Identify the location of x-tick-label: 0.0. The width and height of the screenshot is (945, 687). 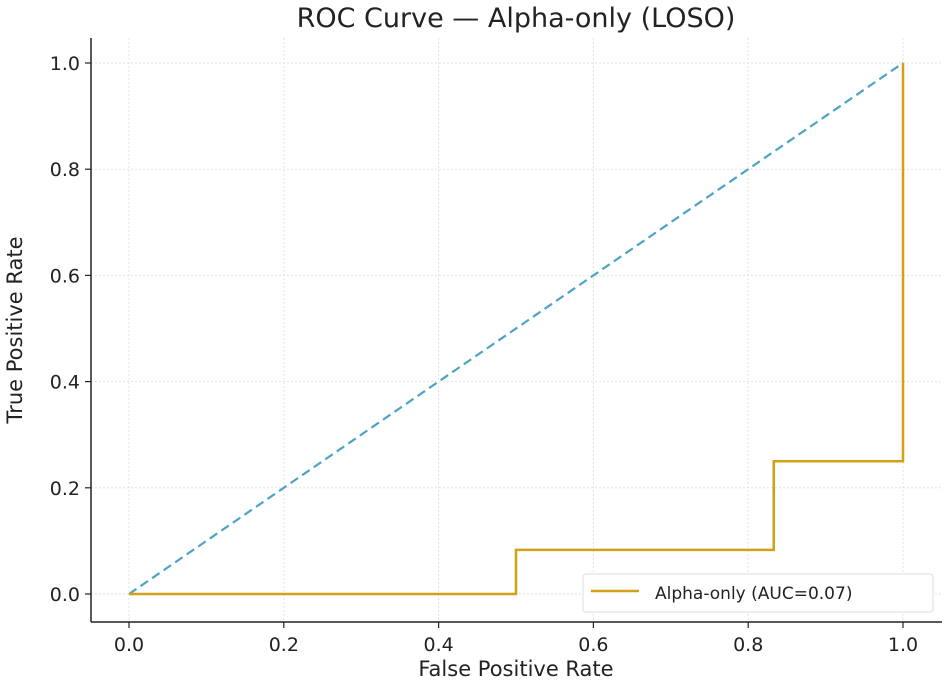
(129, 645).